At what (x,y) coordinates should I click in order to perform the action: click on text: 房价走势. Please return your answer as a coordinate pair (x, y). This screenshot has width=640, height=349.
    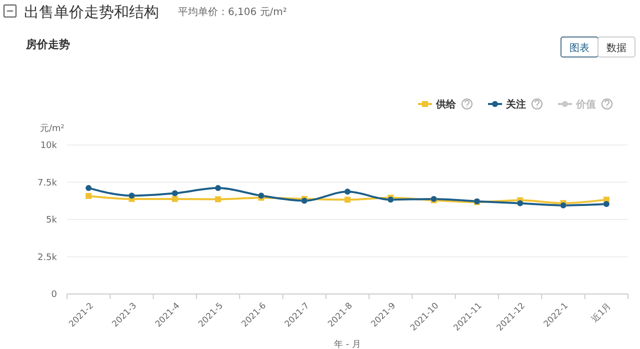
    Looking at the image, I should click on (47, 44).